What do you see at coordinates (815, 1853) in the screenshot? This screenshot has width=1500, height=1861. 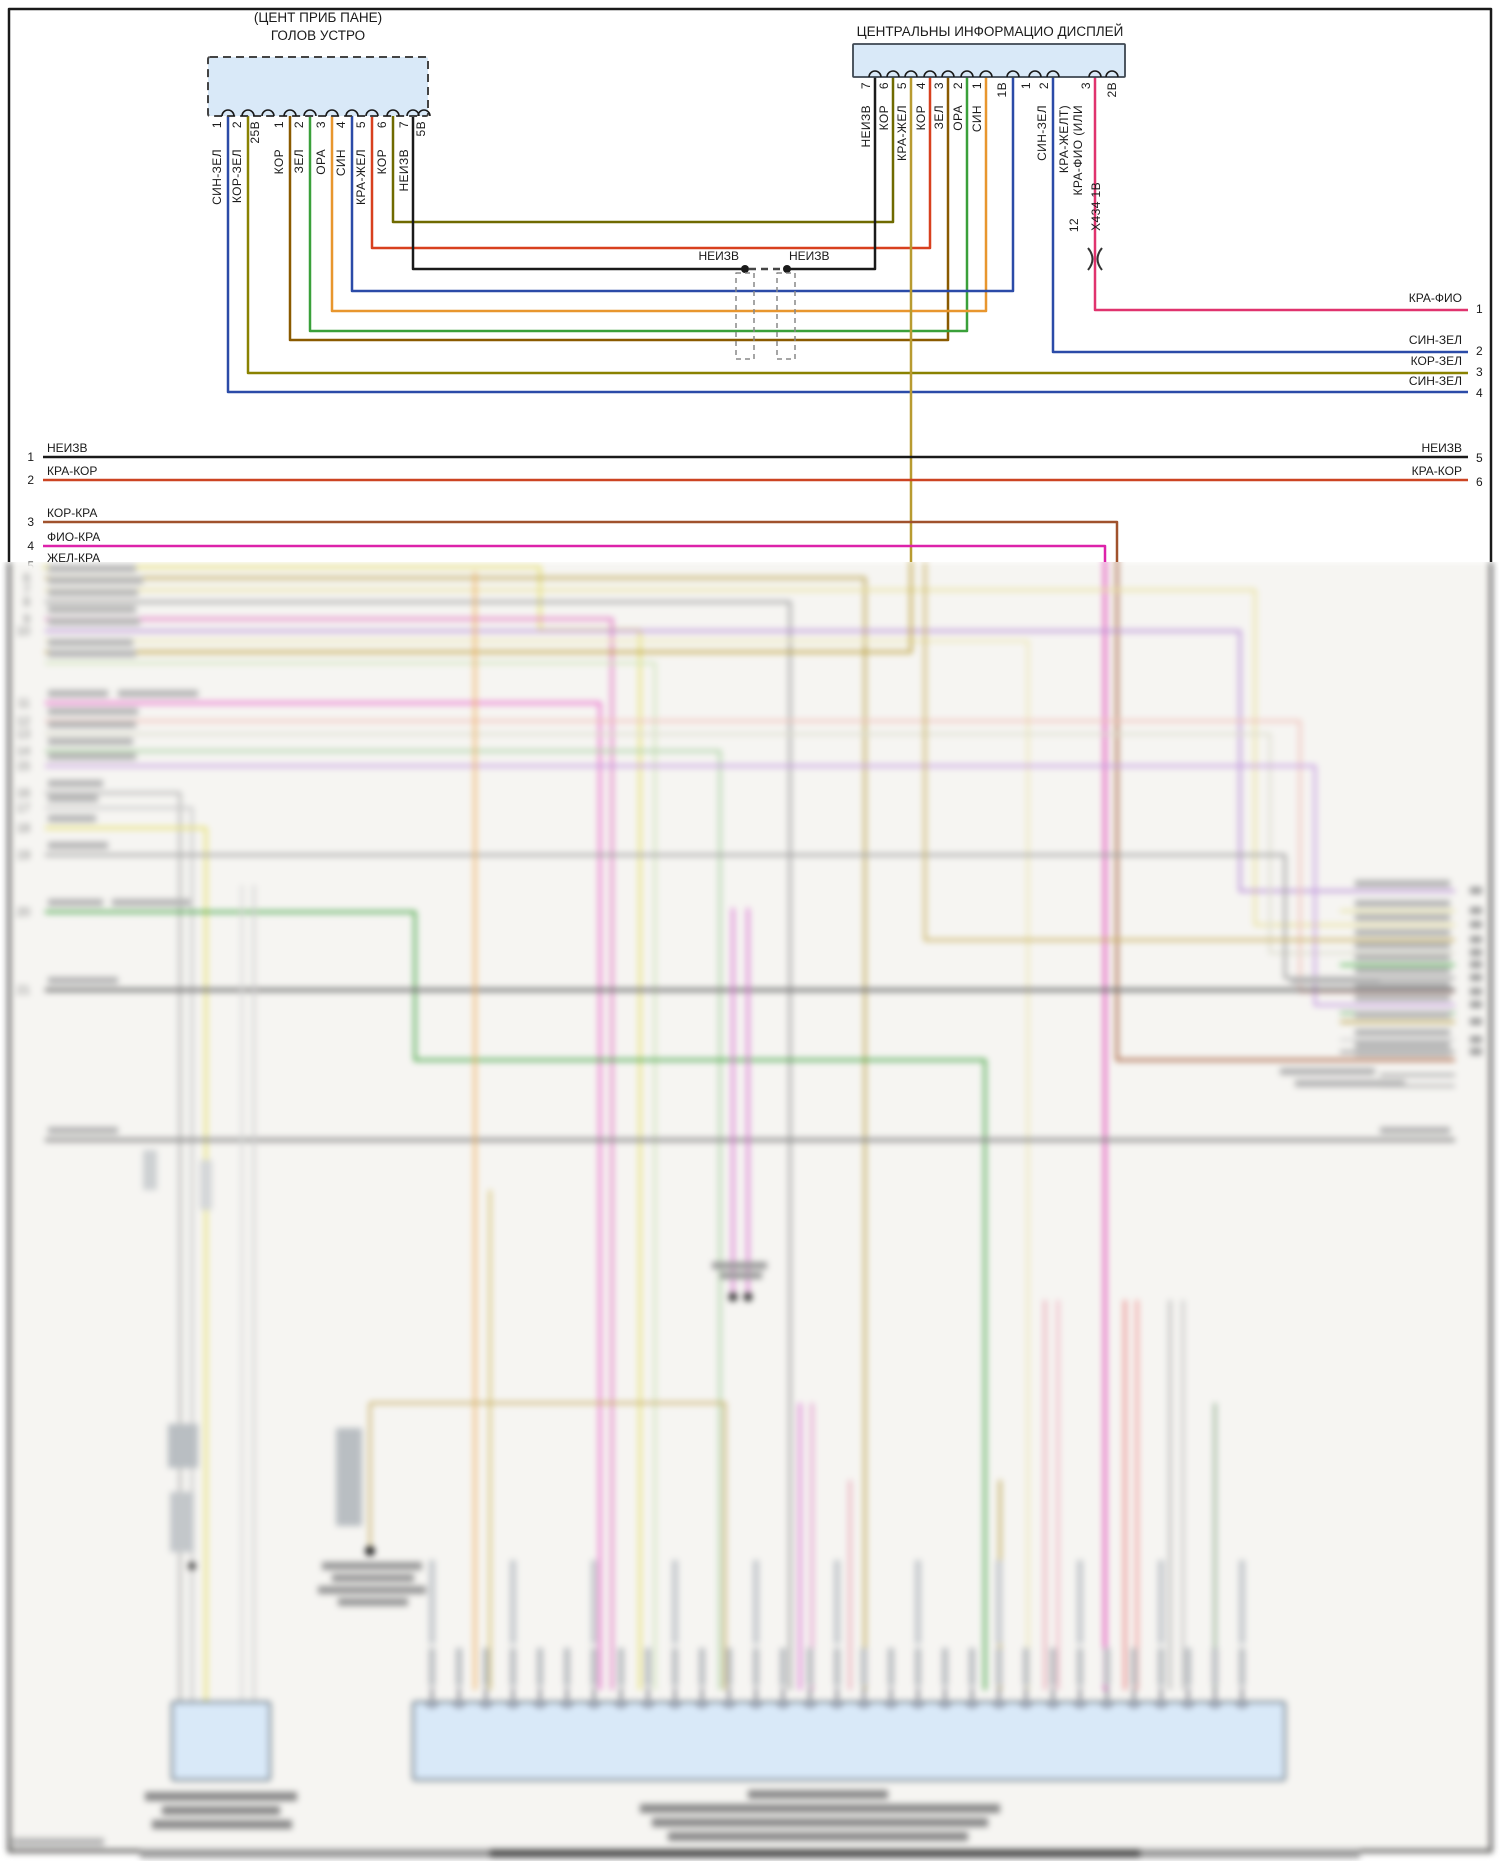 I see `bottom-bar-dark` at bounding box center [815, 1853].